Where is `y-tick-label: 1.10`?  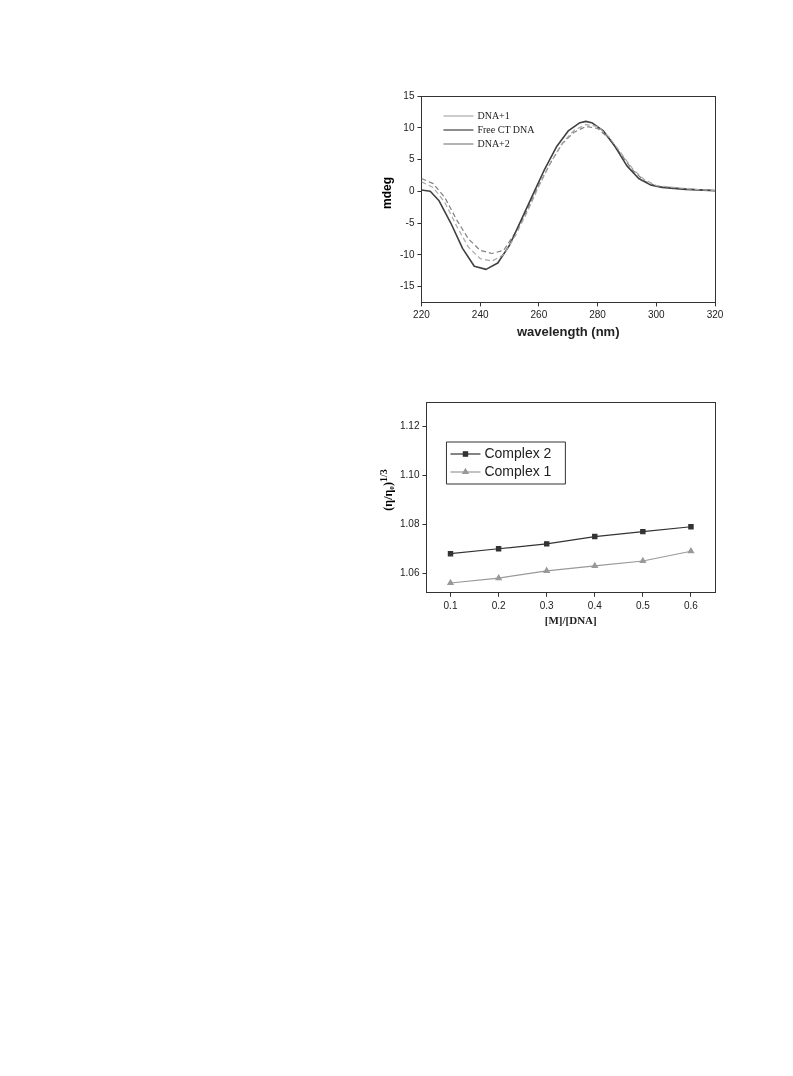 y-tick-label: 1.10 is located at coordinates (409, 475).